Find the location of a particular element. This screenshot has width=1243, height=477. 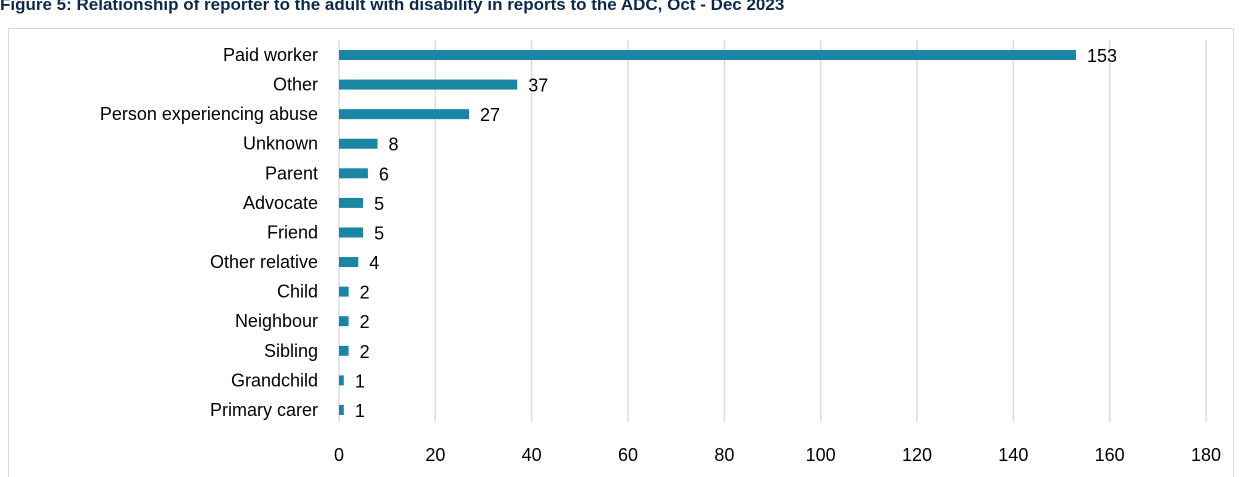

category-label: Primary carer is located at coordinates (264, 410).